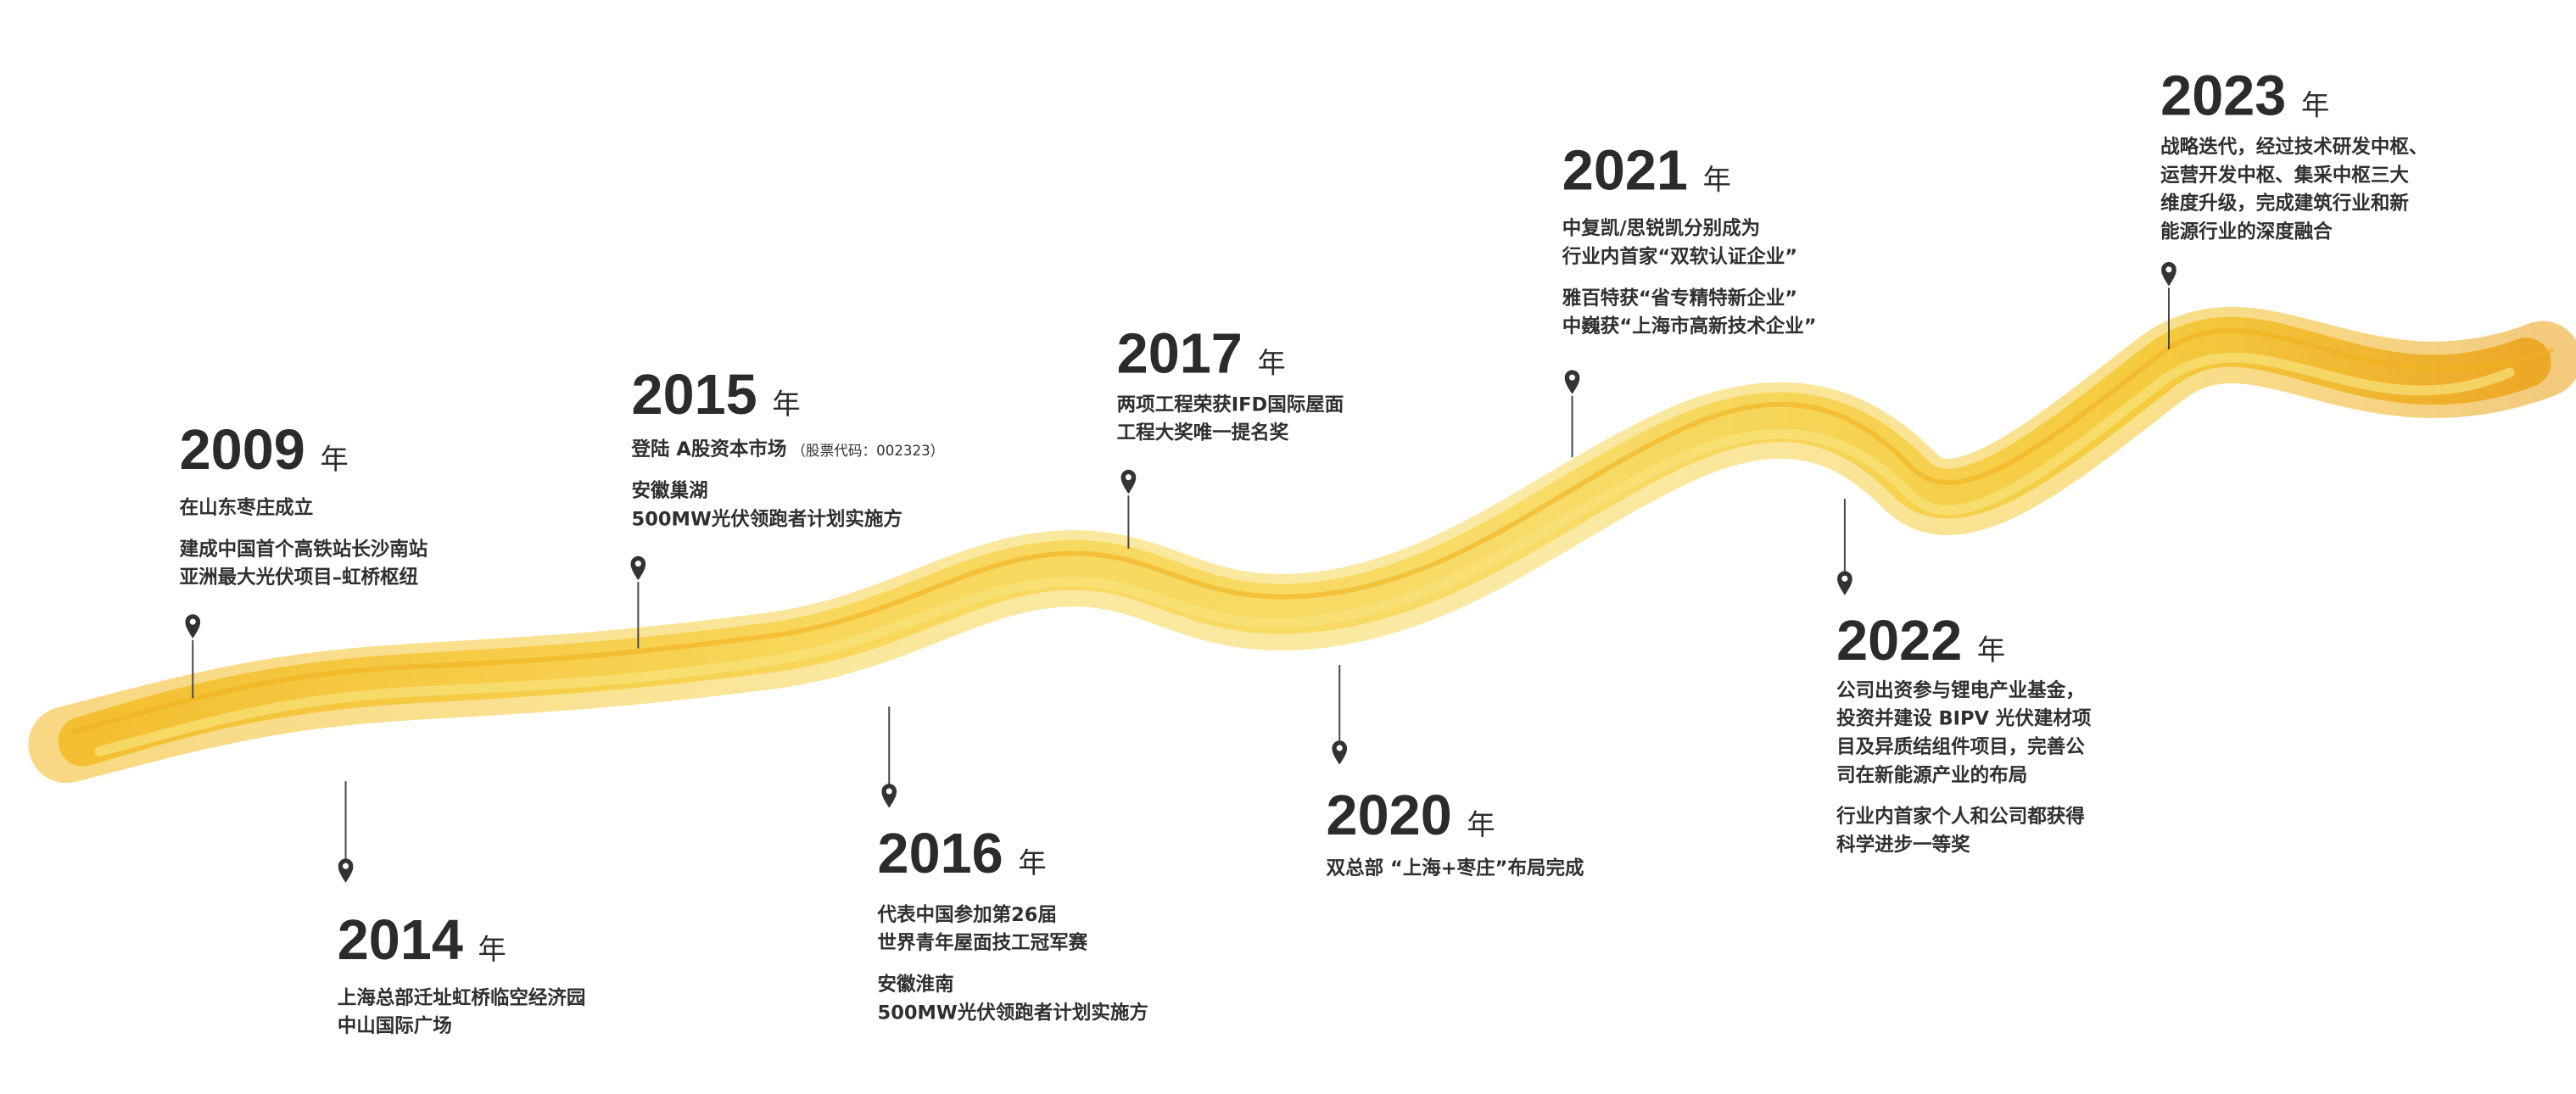 The width and height of the screenshot is (2576, 1094). I want to click on description-text: 双总部 “上海+枣庄”布局完成, so click(1455, 868).